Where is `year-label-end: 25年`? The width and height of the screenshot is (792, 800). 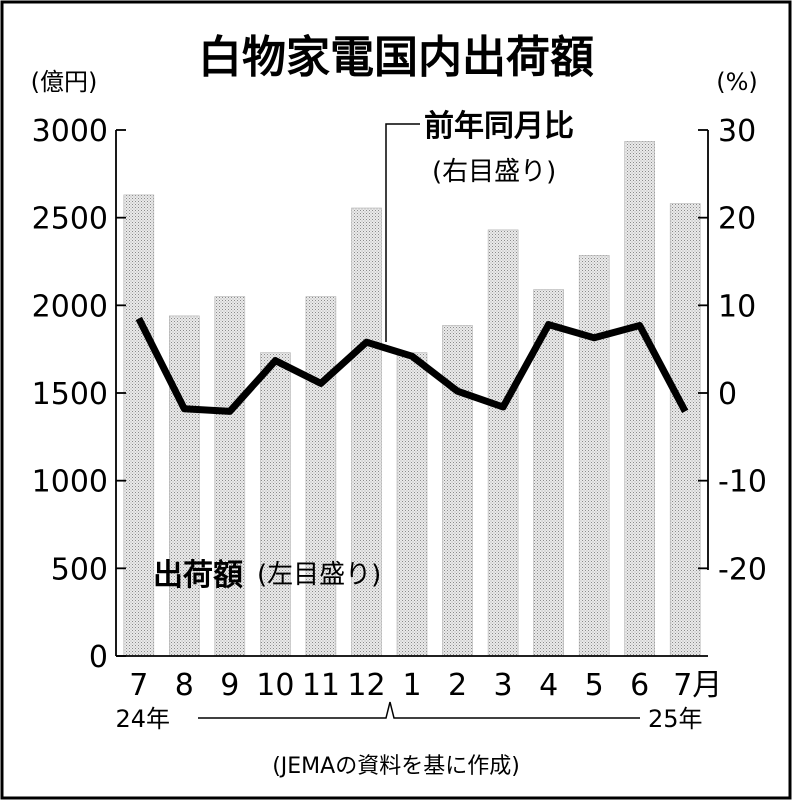 year-label-end: 25年 is located at coordinates (675, 719).